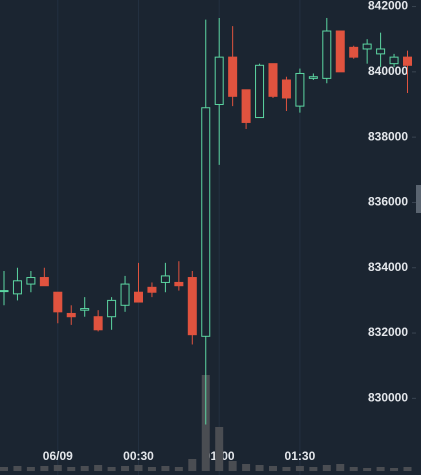  What do you see at coordinates (388, 136) in the screenshot?
I see `y-tick-label: 838000` at bounding box center [388, 136].